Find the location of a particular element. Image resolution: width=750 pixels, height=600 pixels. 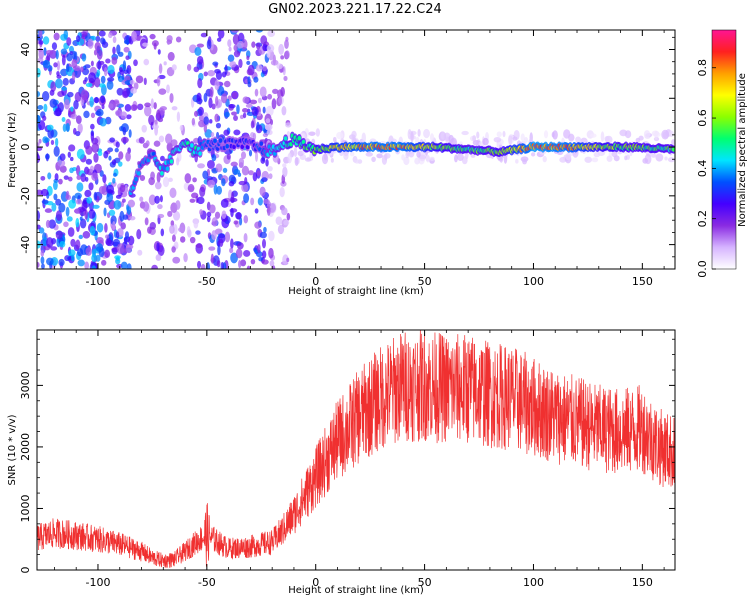

snr-x-tick-label: -100 is located at coordinates (97, 582).